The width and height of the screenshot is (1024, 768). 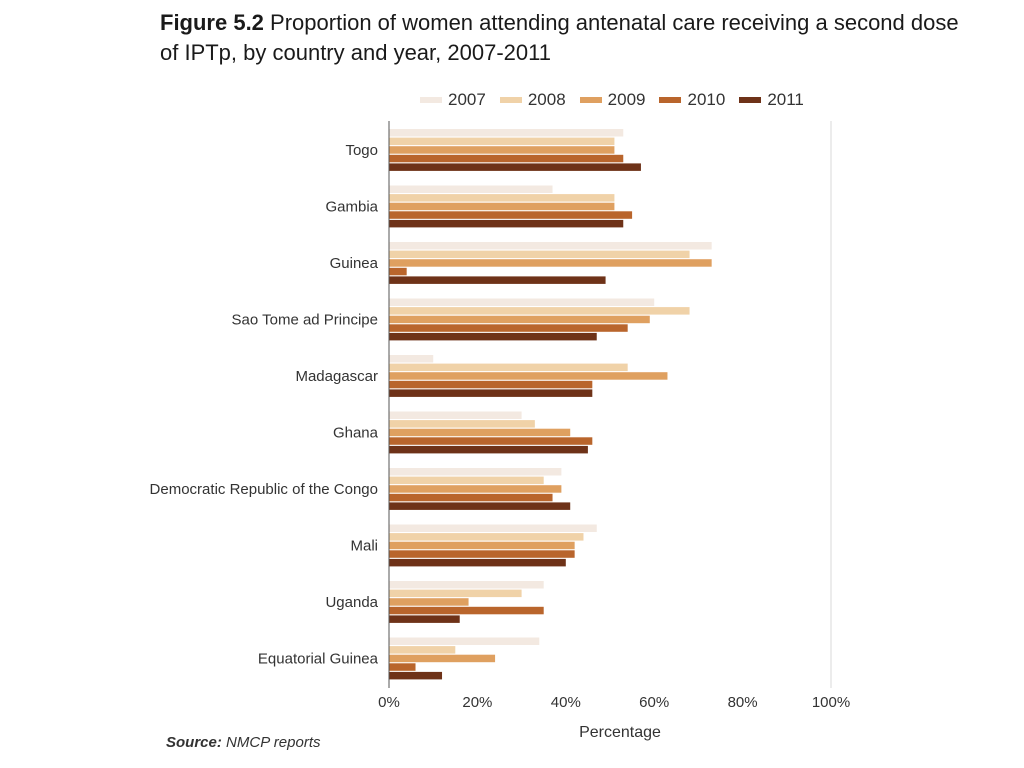 What do you see at coordinates (389, 702) in the screenshot?
I see `x-tick-label: 0%` at bounding box center [389, 702].